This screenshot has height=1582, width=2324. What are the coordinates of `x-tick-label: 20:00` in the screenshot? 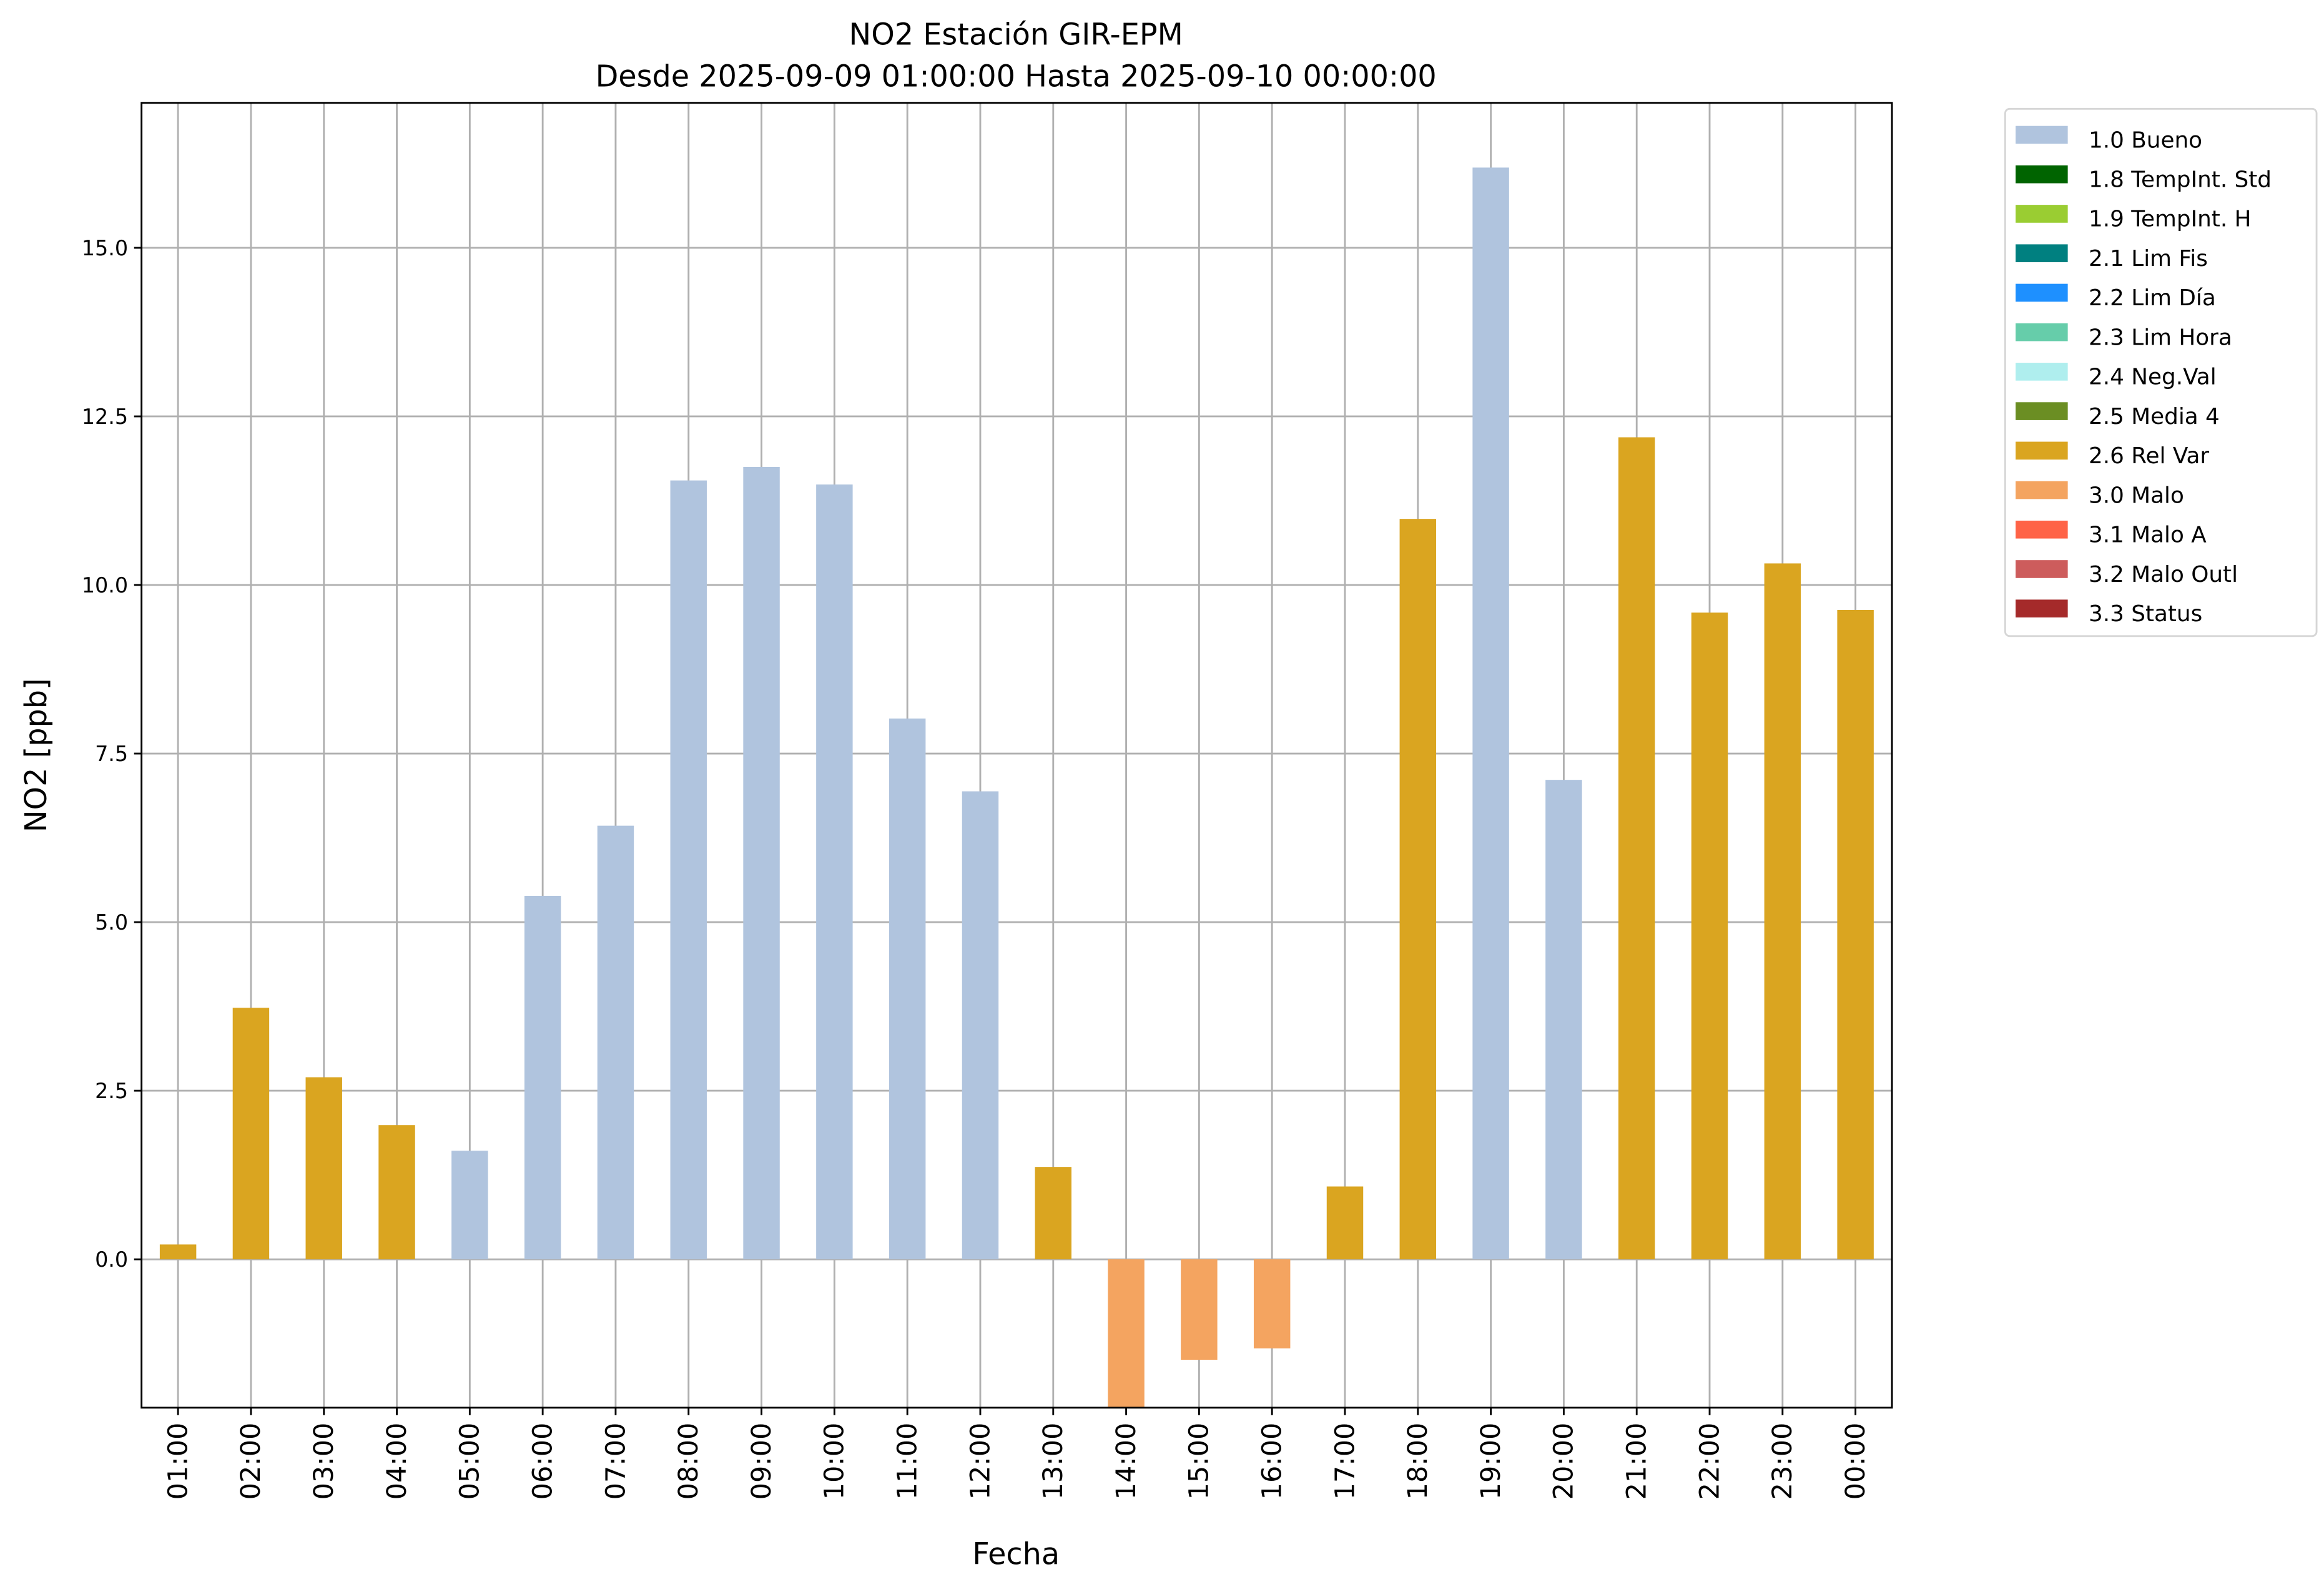 It's located at (1564, 1461).